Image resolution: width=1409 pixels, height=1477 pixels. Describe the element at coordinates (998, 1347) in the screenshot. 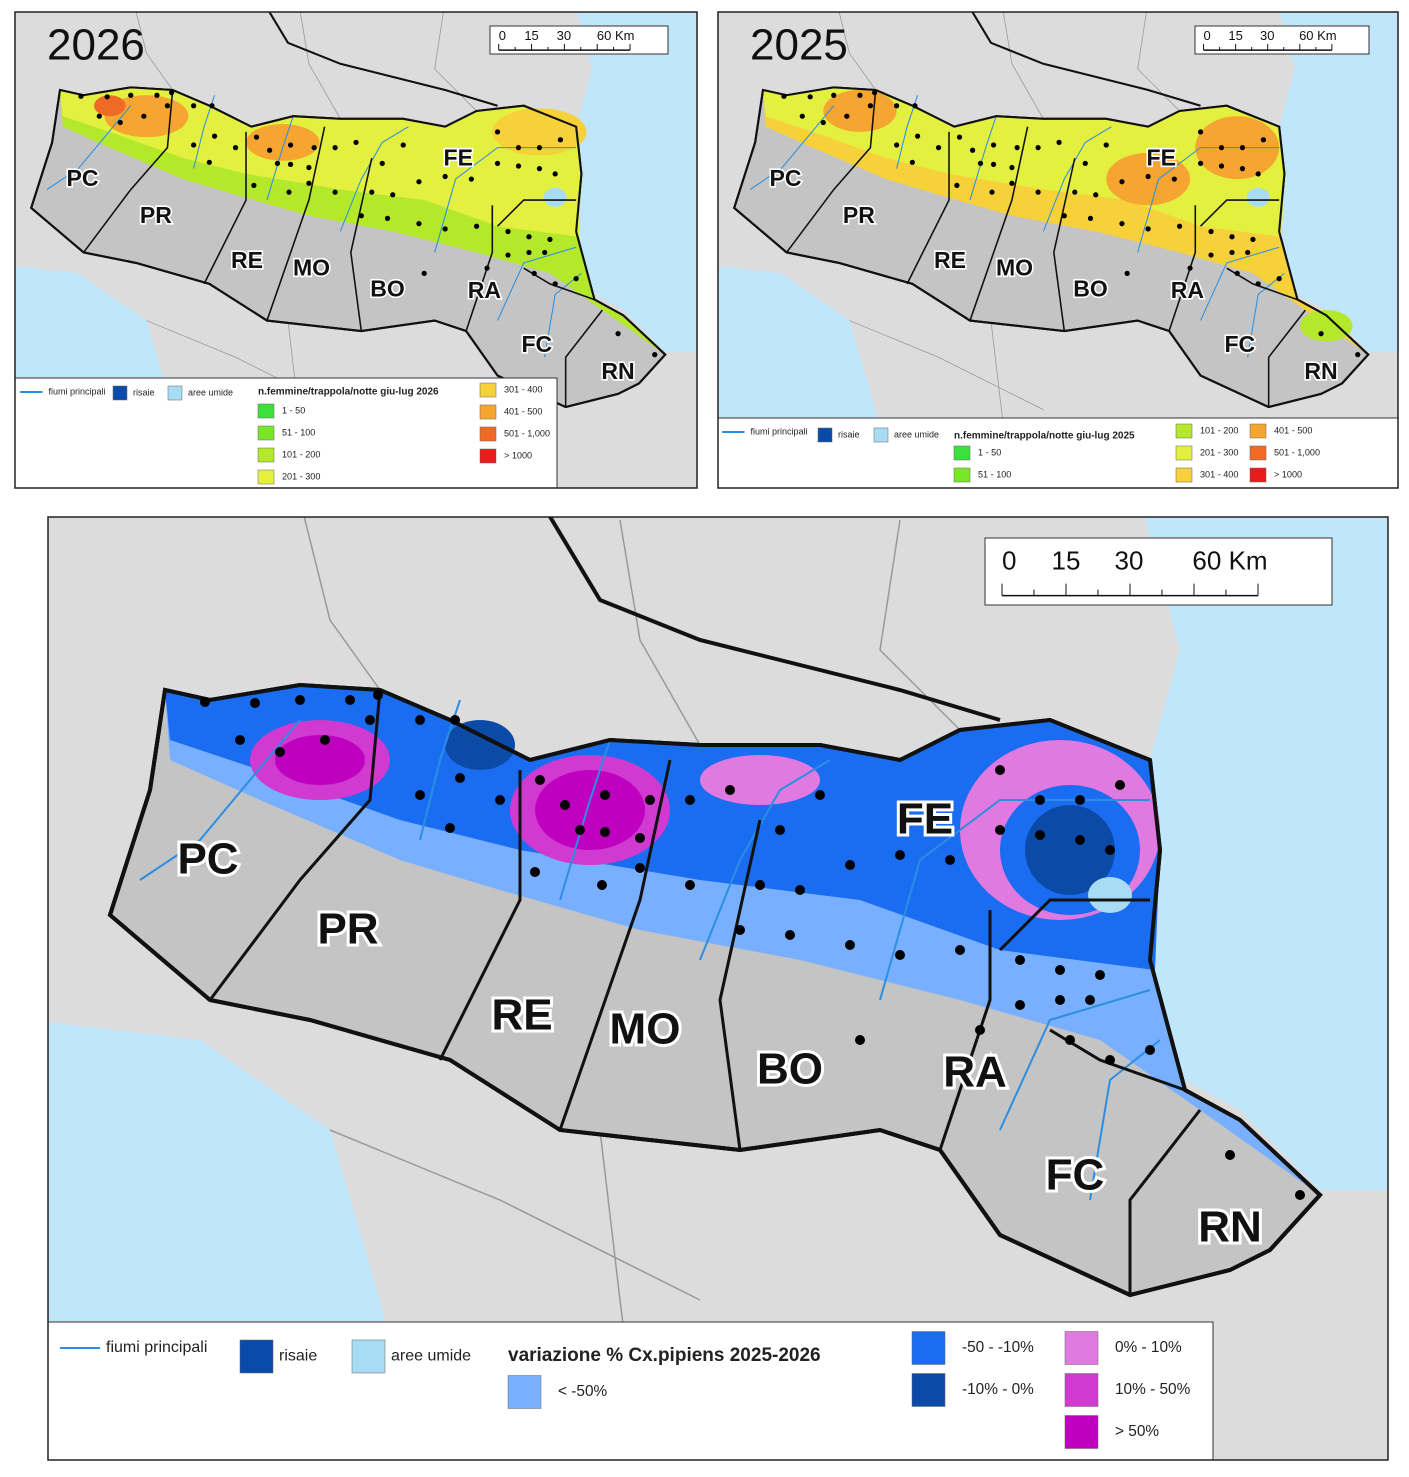

I see `legend-text: -50 - -10%` at that location.